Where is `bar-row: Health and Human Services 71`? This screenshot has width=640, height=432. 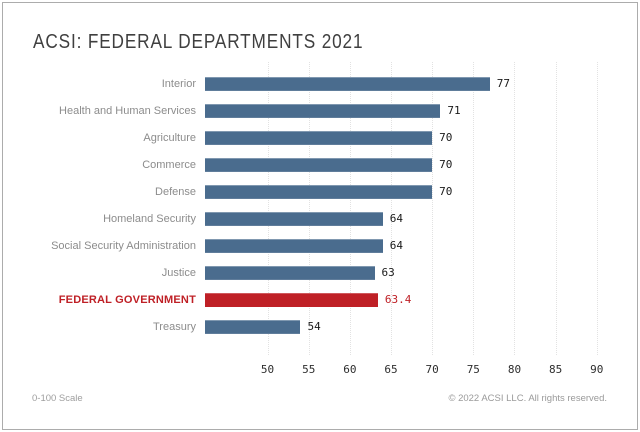 bar-row: Health and Human Services 71 is located at coordinates (320, 110).